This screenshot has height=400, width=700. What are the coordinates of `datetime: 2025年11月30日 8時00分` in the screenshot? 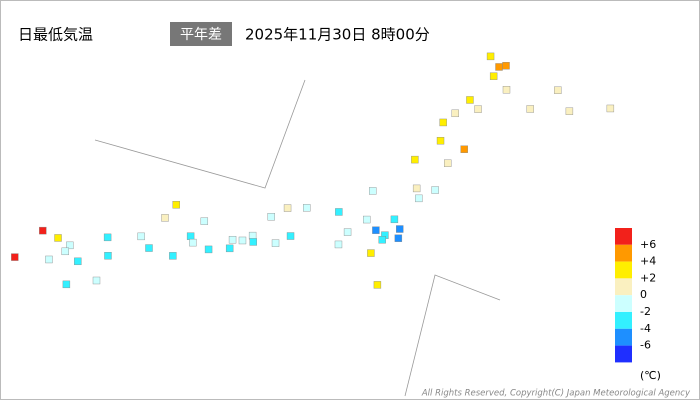 It's located at (337, 35).